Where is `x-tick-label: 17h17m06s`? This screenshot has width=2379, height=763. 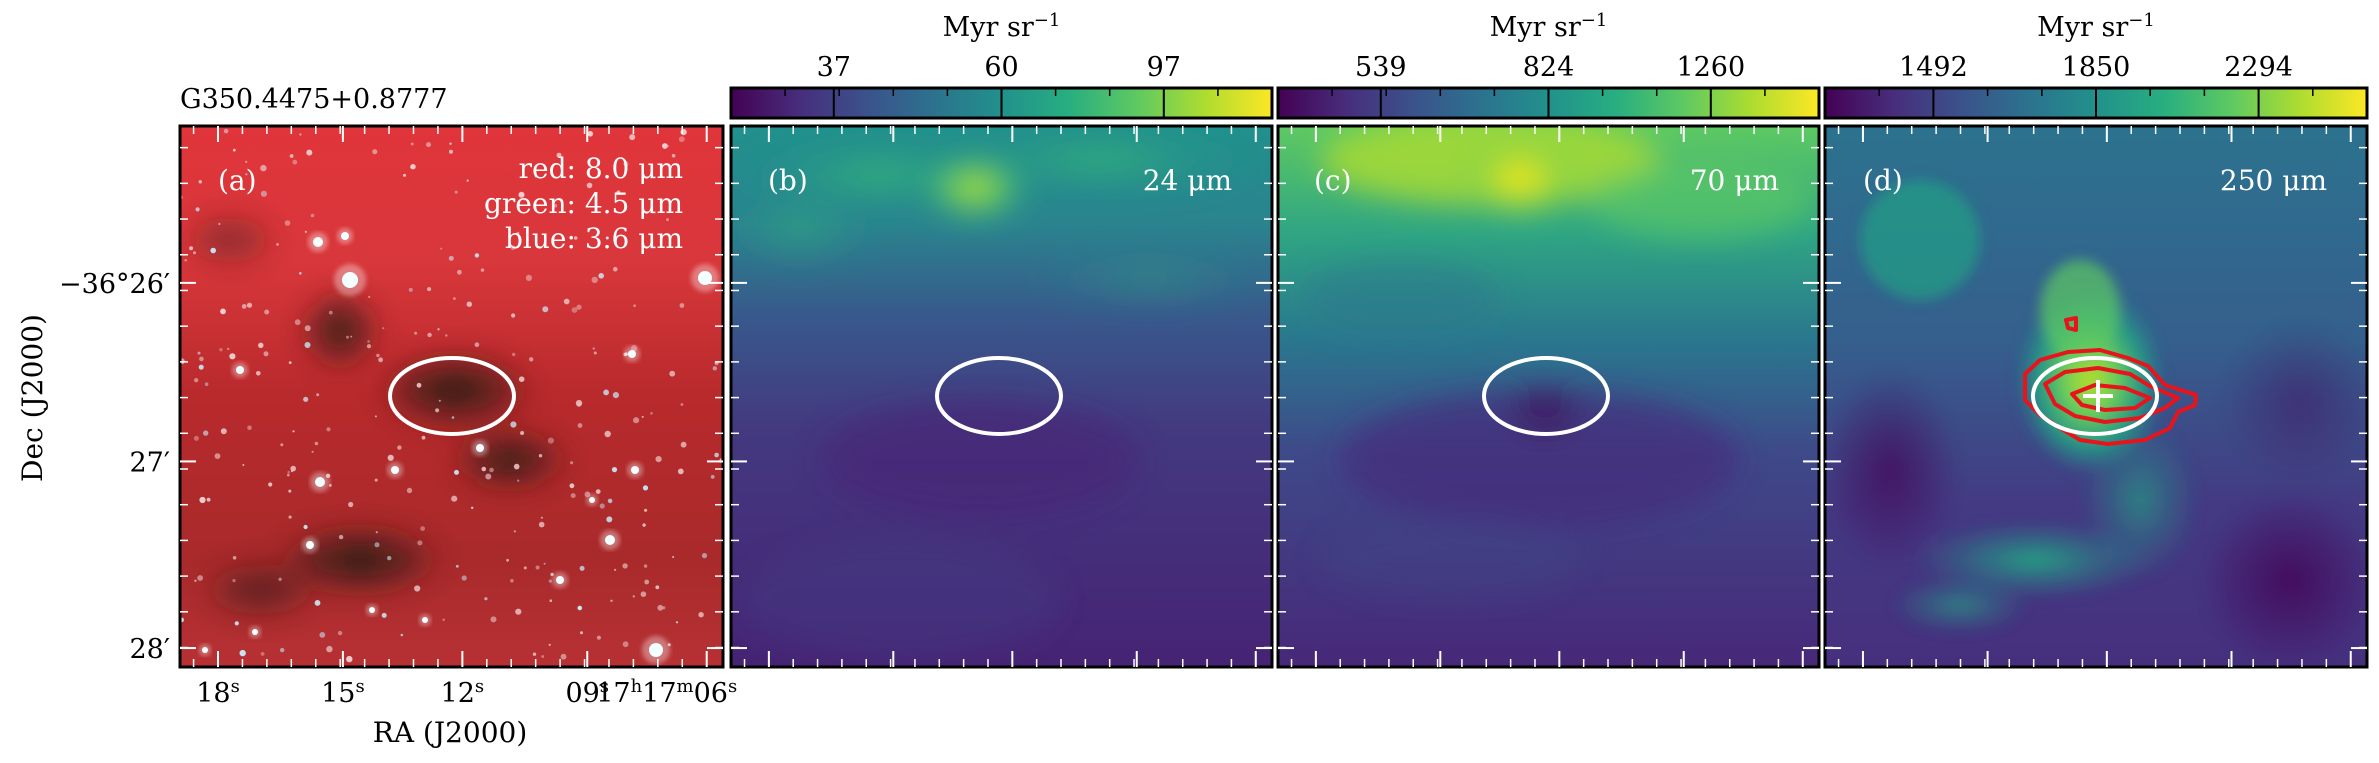
x-tick-label: 17h17m06s is located at coordinates (666, 693).